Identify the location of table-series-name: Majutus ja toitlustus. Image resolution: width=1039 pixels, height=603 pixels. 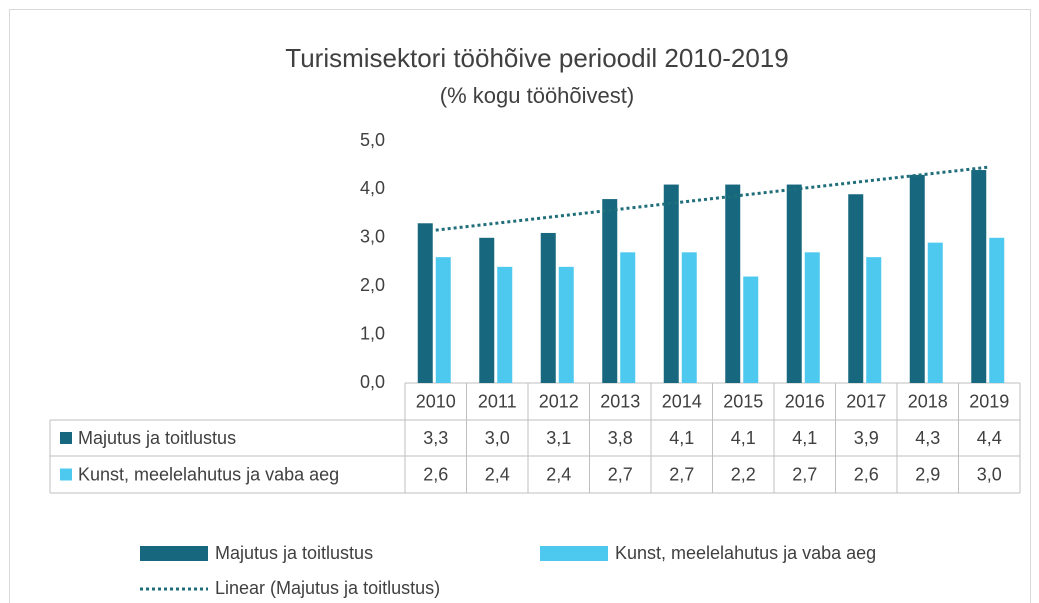
(157, 438).